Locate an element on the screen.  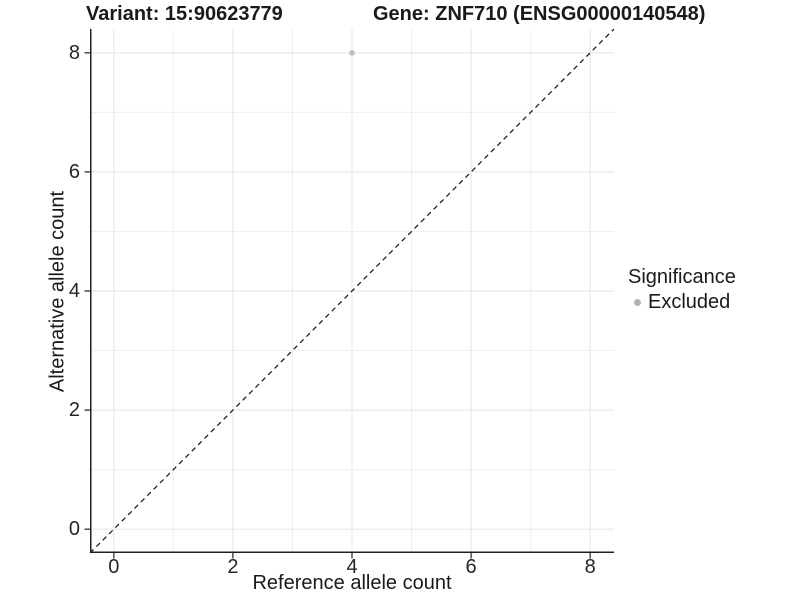
x-tick-label-4: 4 is located at coordinates (352, 567).